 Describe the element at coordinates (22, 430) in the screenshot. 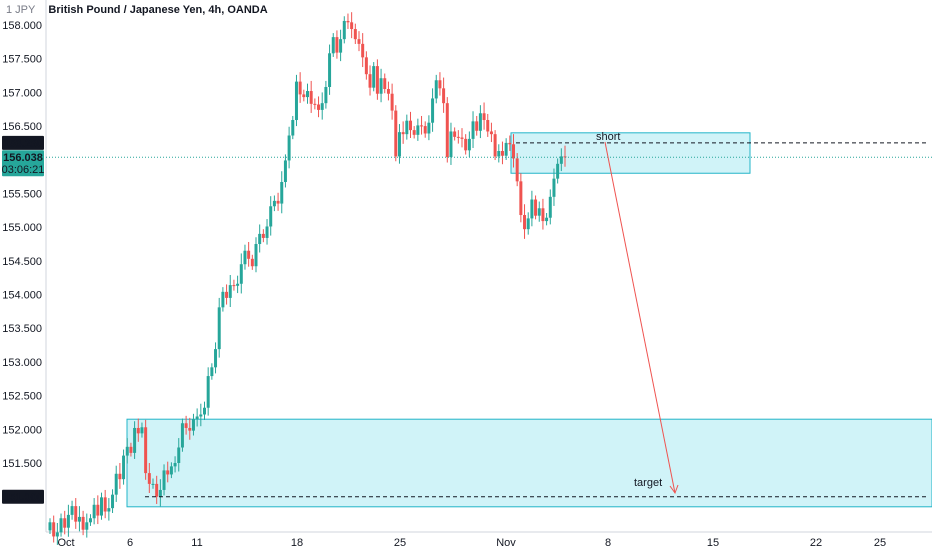

I see `y-tick-label: 152.000` at that location.